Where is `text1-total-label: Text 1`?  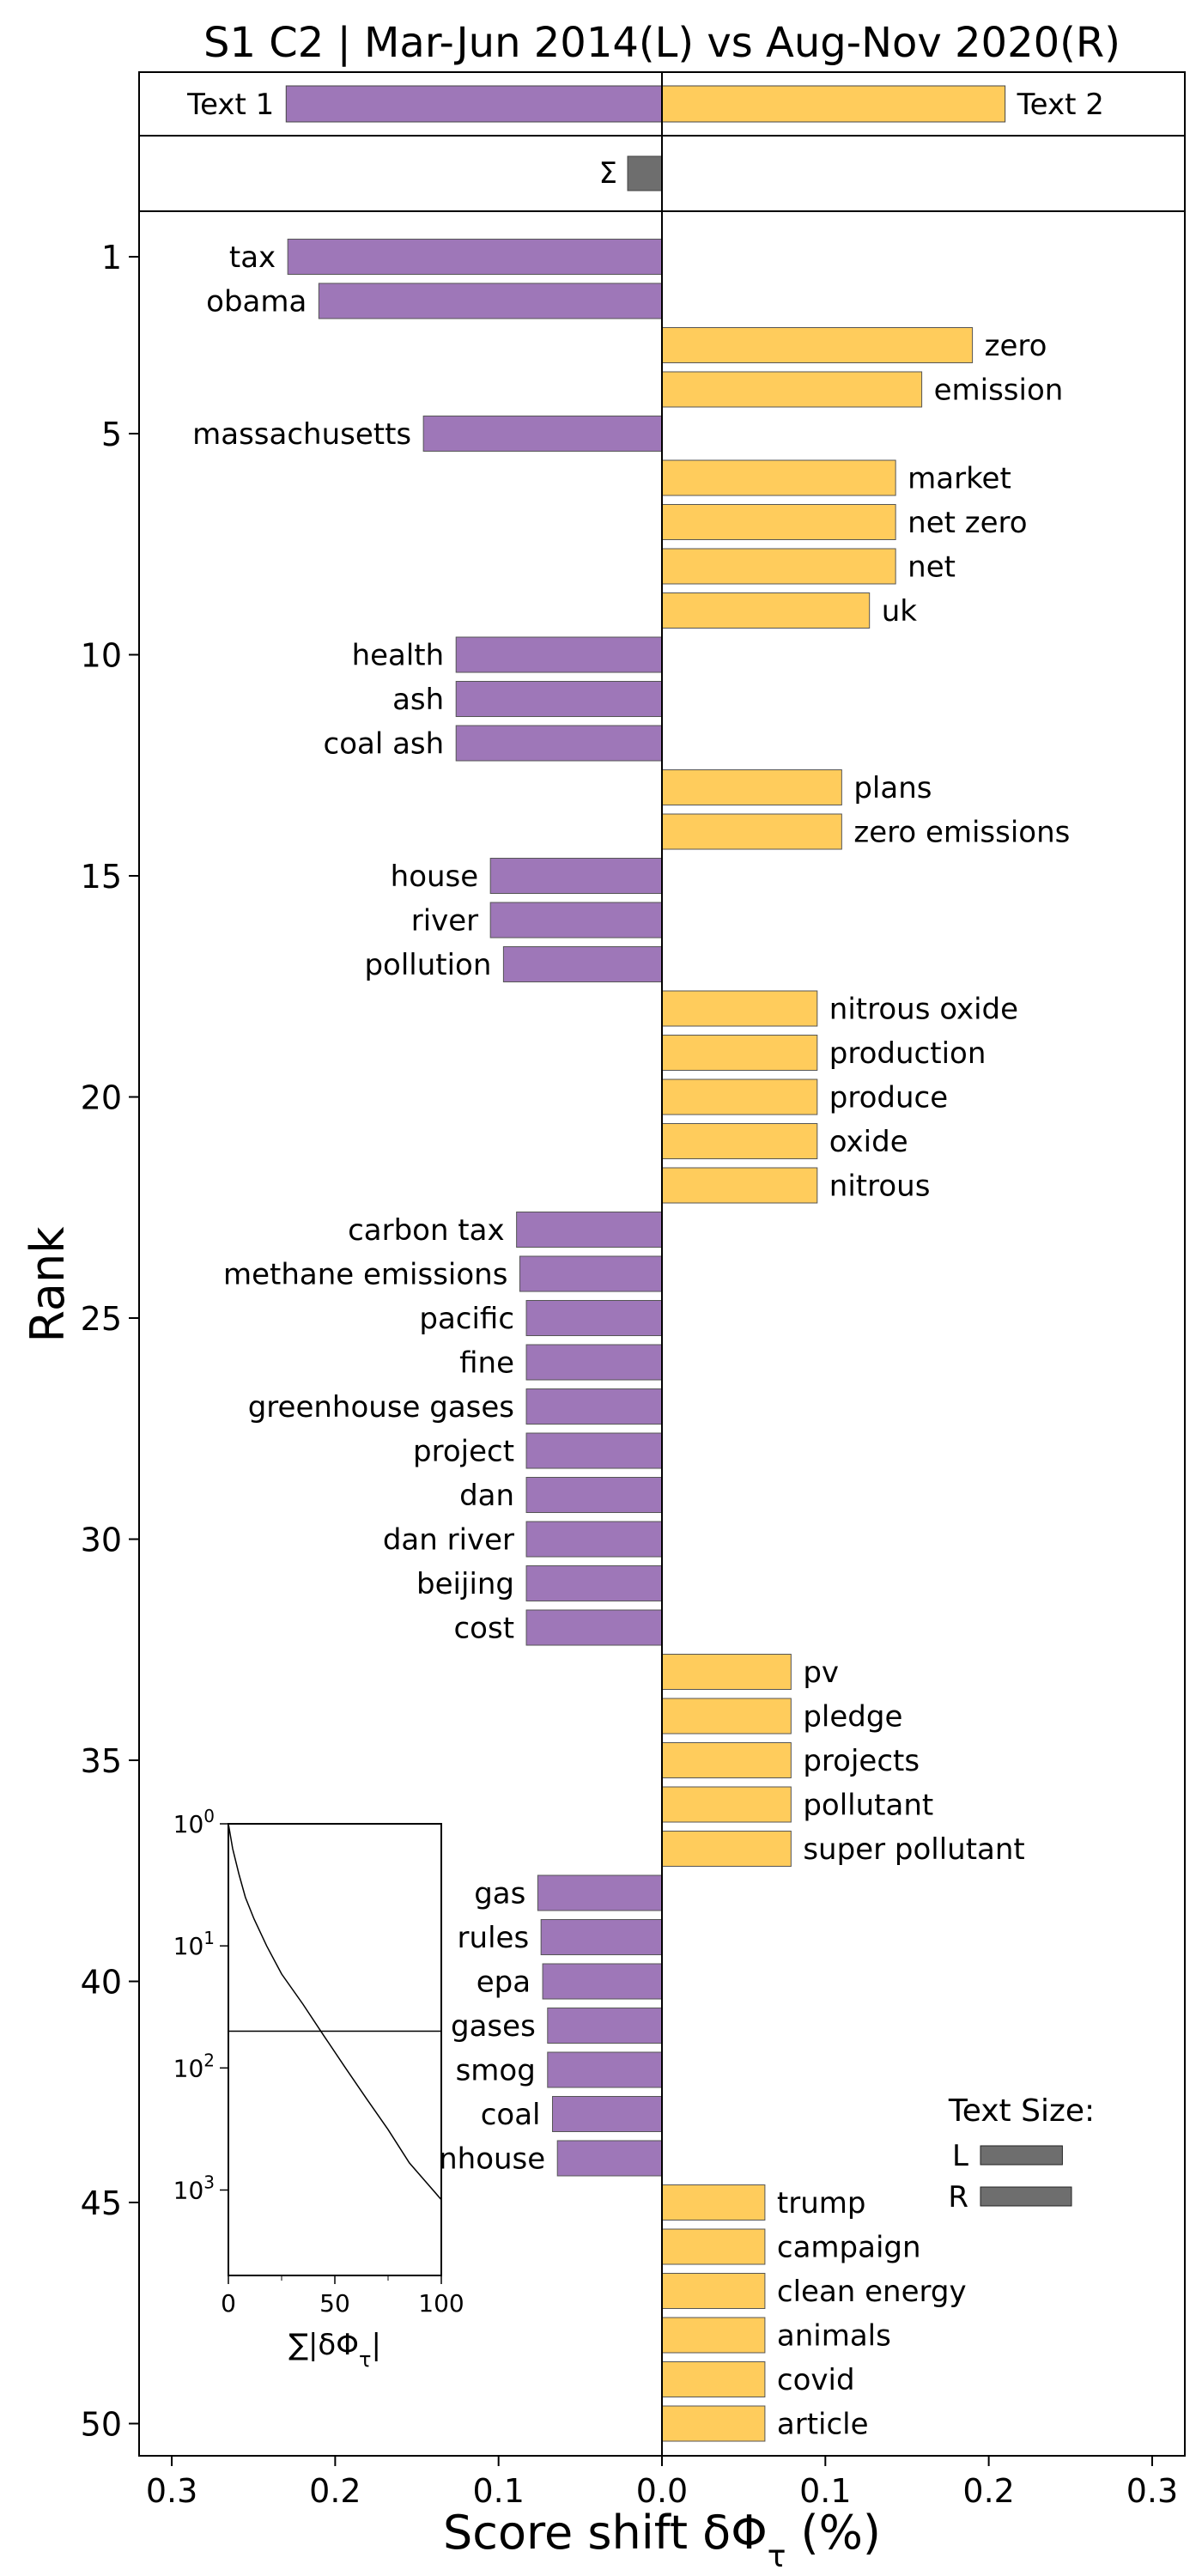 text1-total-label: Text 1 is located at coordinates (230, 105).